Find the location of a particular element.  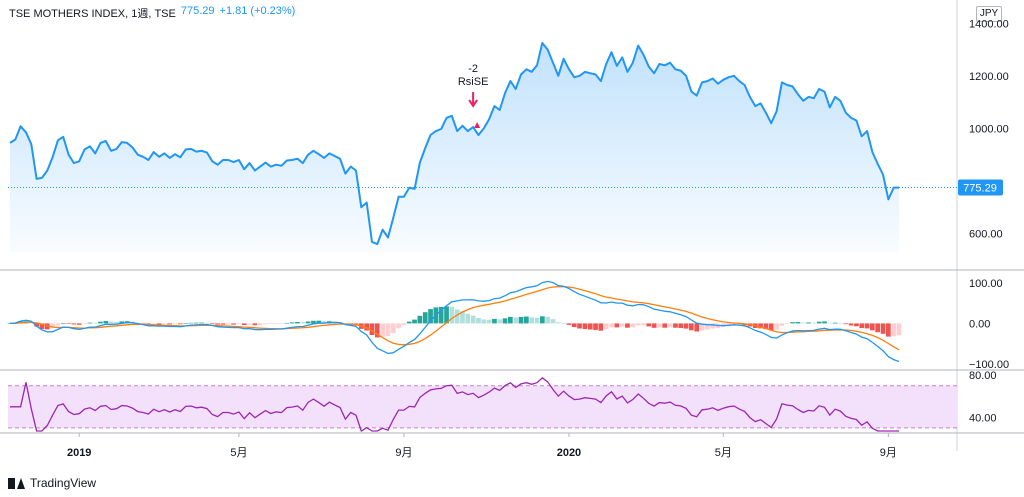

time-axis-label: 9月 is located at coordinates (888, 453).